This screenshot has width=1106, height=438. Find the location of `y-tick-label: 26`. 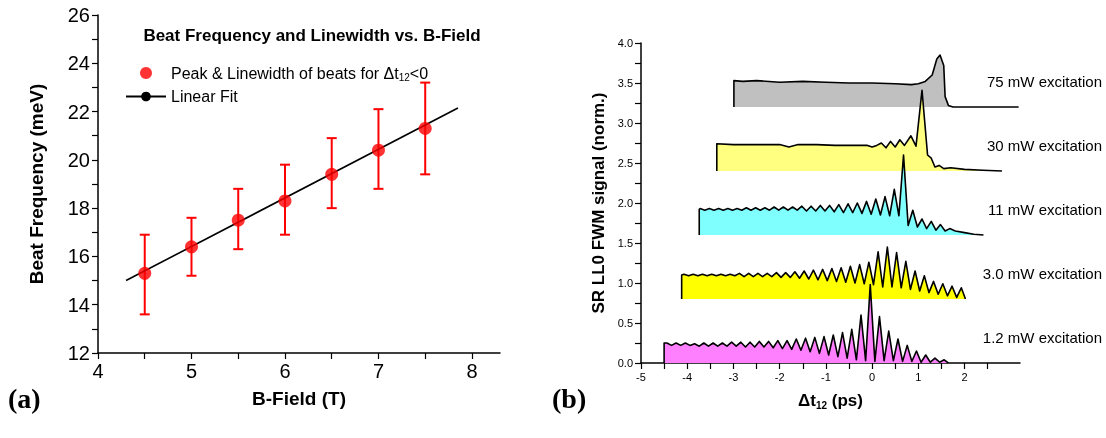

y-tick-label: 26 is located at coordinates (78, 15).